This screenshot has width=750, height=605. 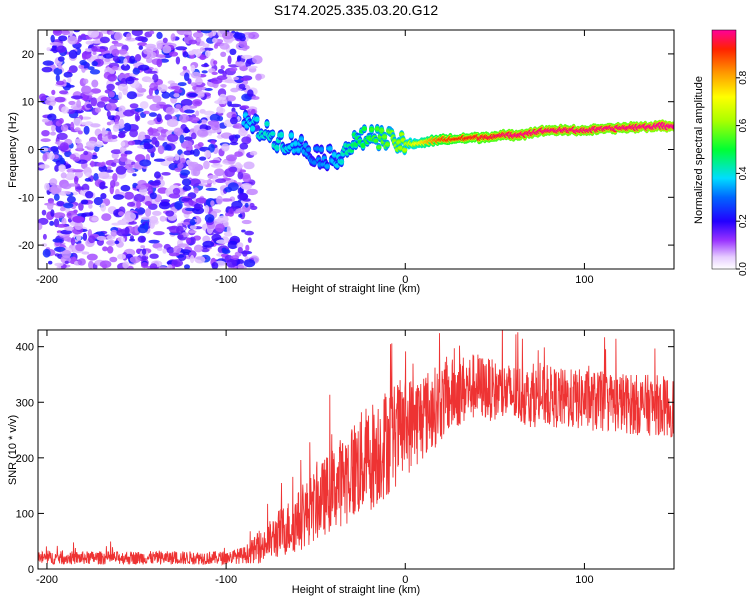 I want to click on colorbar-tick-label: 0.8, so click(x=743, y=77).